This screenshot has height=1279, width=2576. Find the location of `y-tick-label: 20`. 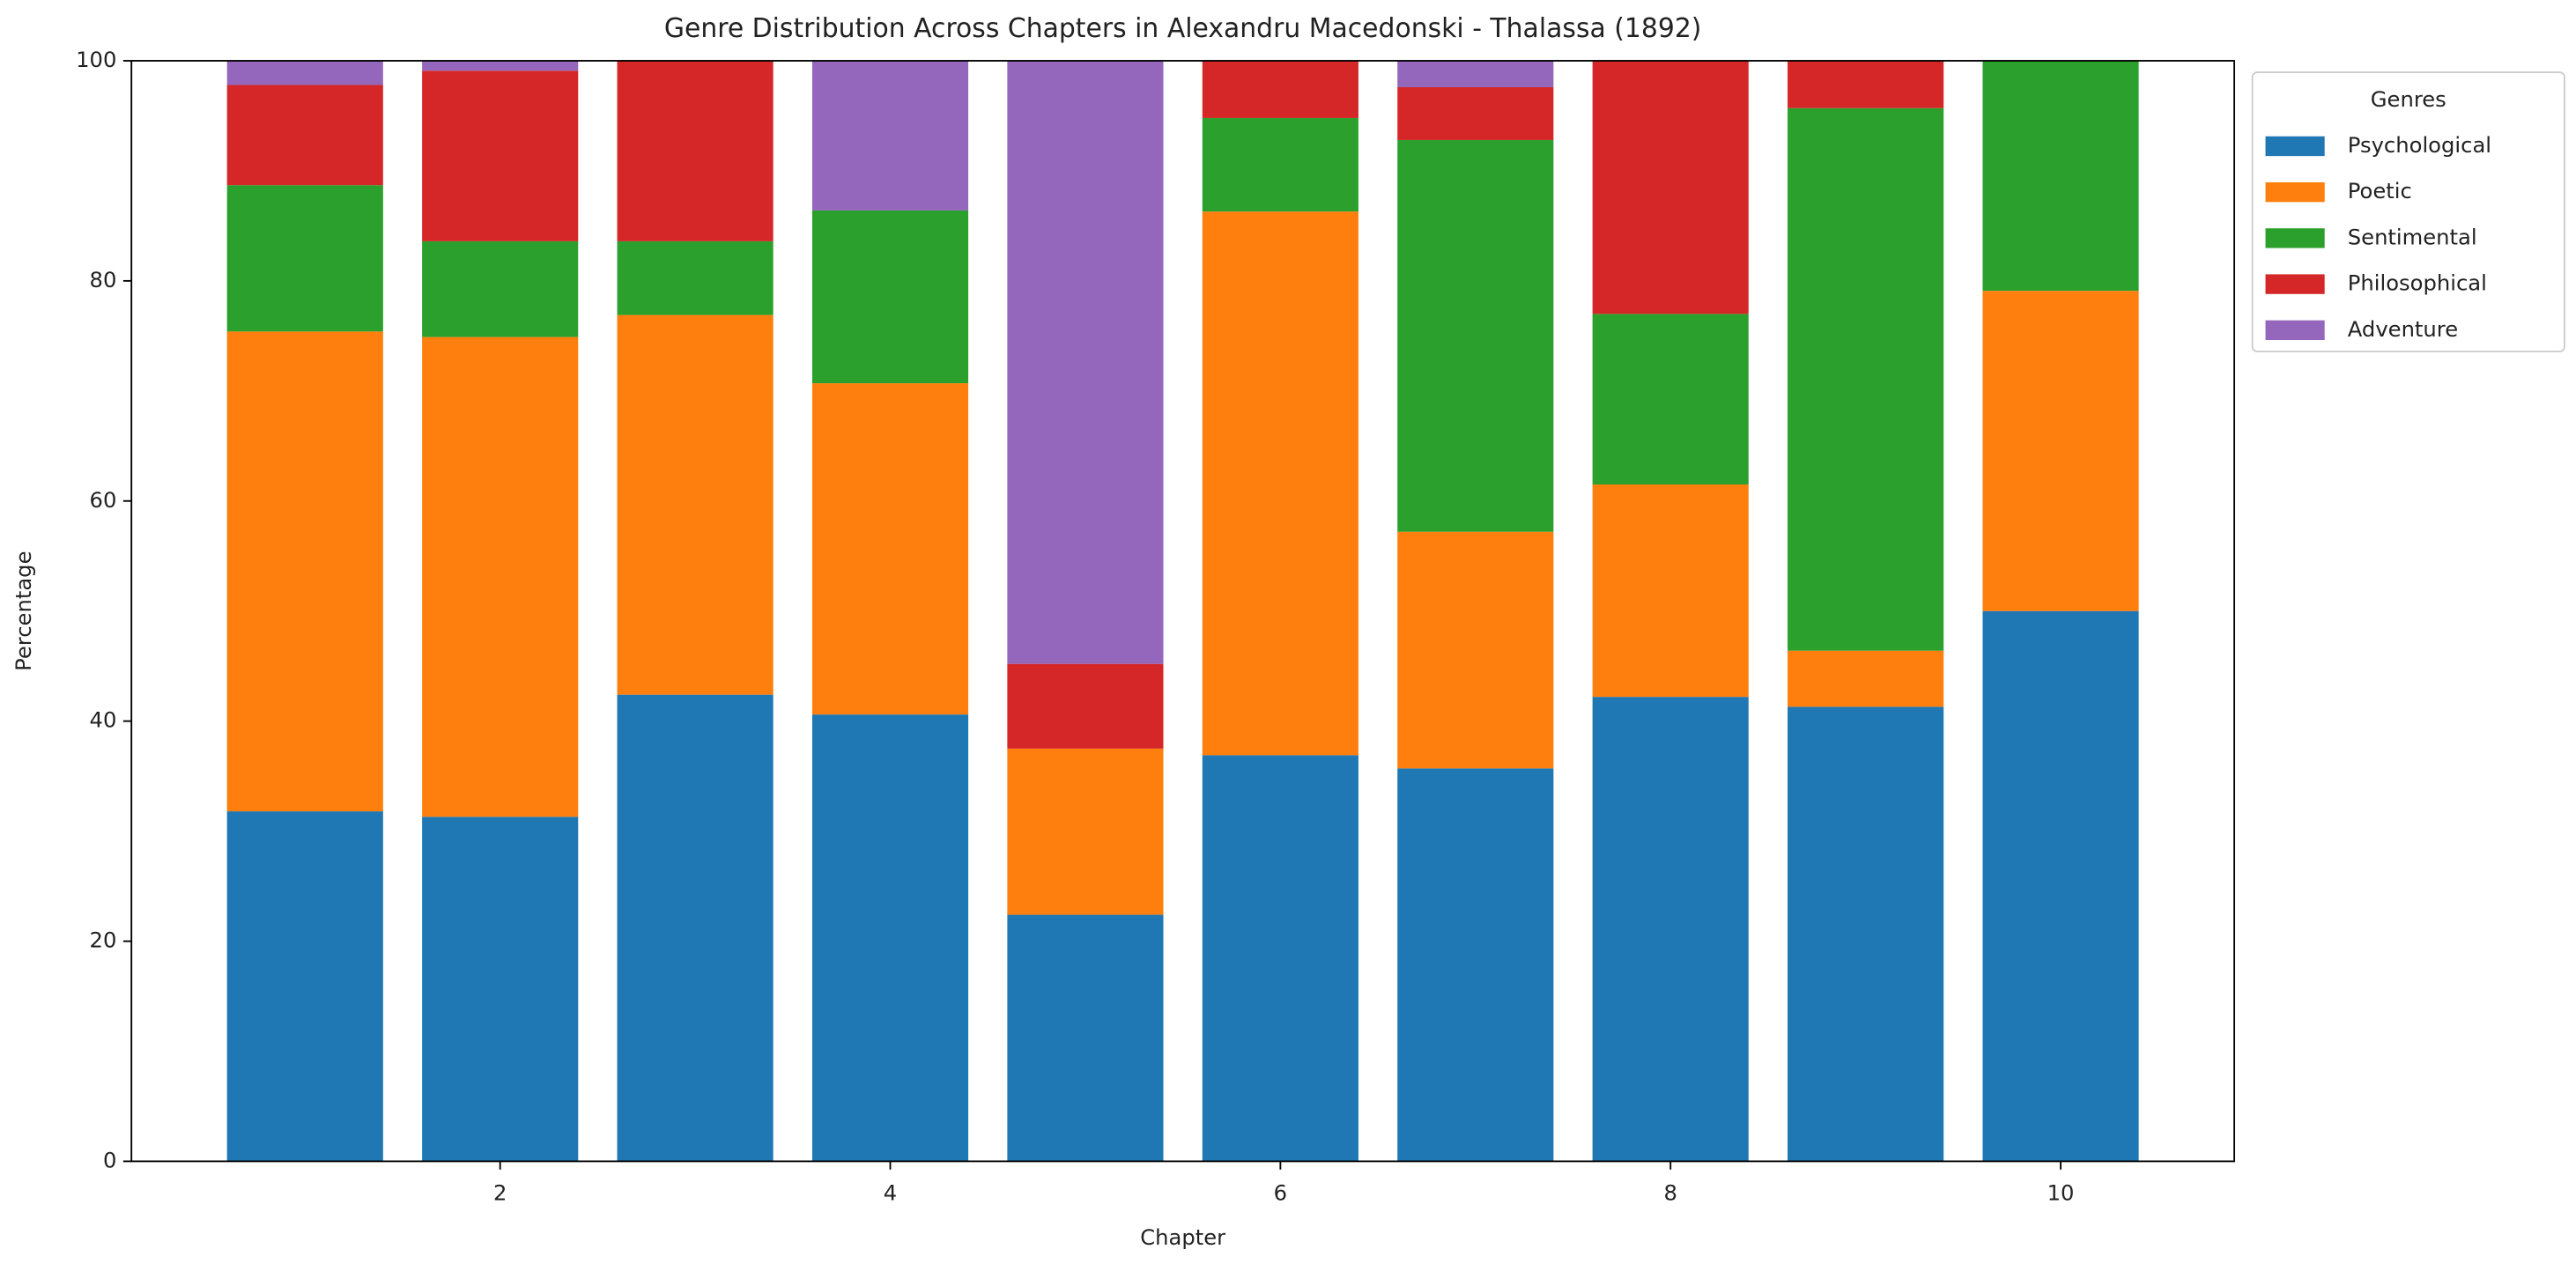

y-tick-label: 20 is located at coordinates (104, 941).